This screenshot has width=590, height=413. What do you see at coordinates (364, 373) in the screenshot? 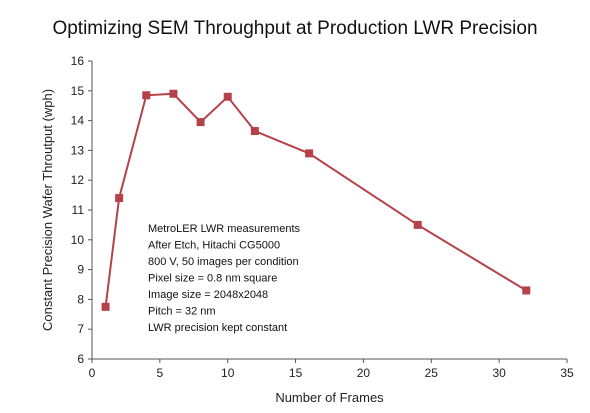
I see `x-tick-label: 20` at bounding box center [364, 373].